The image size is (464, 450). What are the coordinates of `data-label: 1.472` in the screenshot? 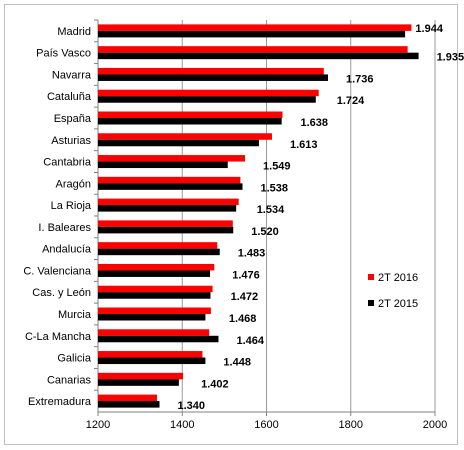 It's located at (245, 297).